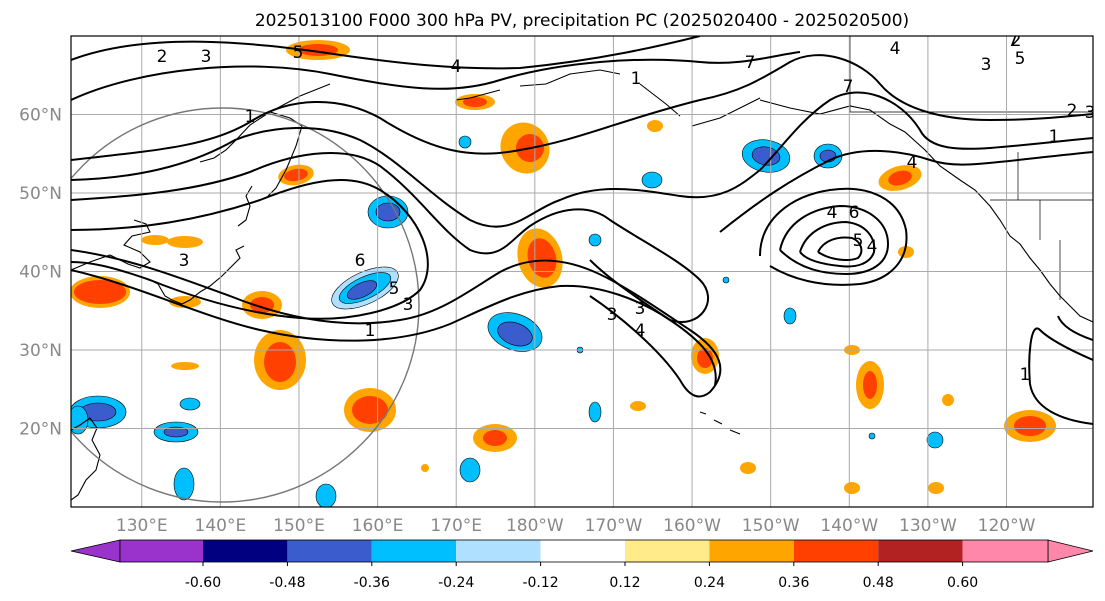  What do you see at coordinates (962, 583) in the screenshot?
I see `colorbar-tick-label: 0.60` at bounding box center [962, 583].